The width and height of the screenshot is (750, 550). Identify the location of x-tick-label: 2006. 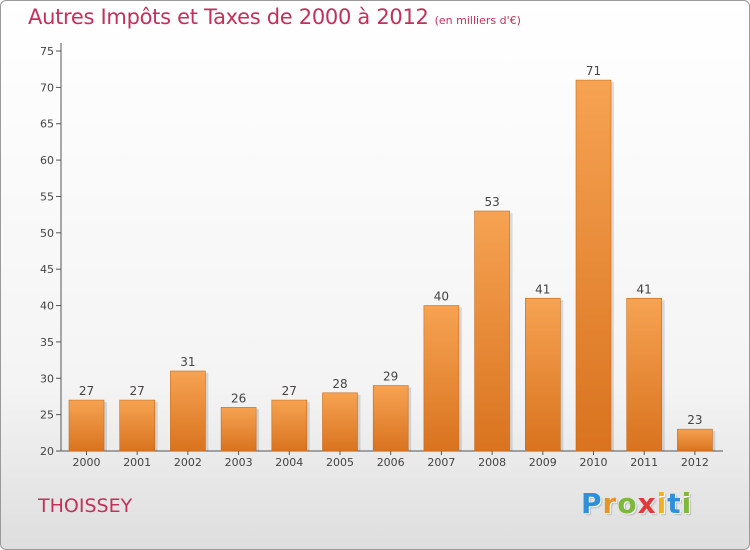
(391, 462).